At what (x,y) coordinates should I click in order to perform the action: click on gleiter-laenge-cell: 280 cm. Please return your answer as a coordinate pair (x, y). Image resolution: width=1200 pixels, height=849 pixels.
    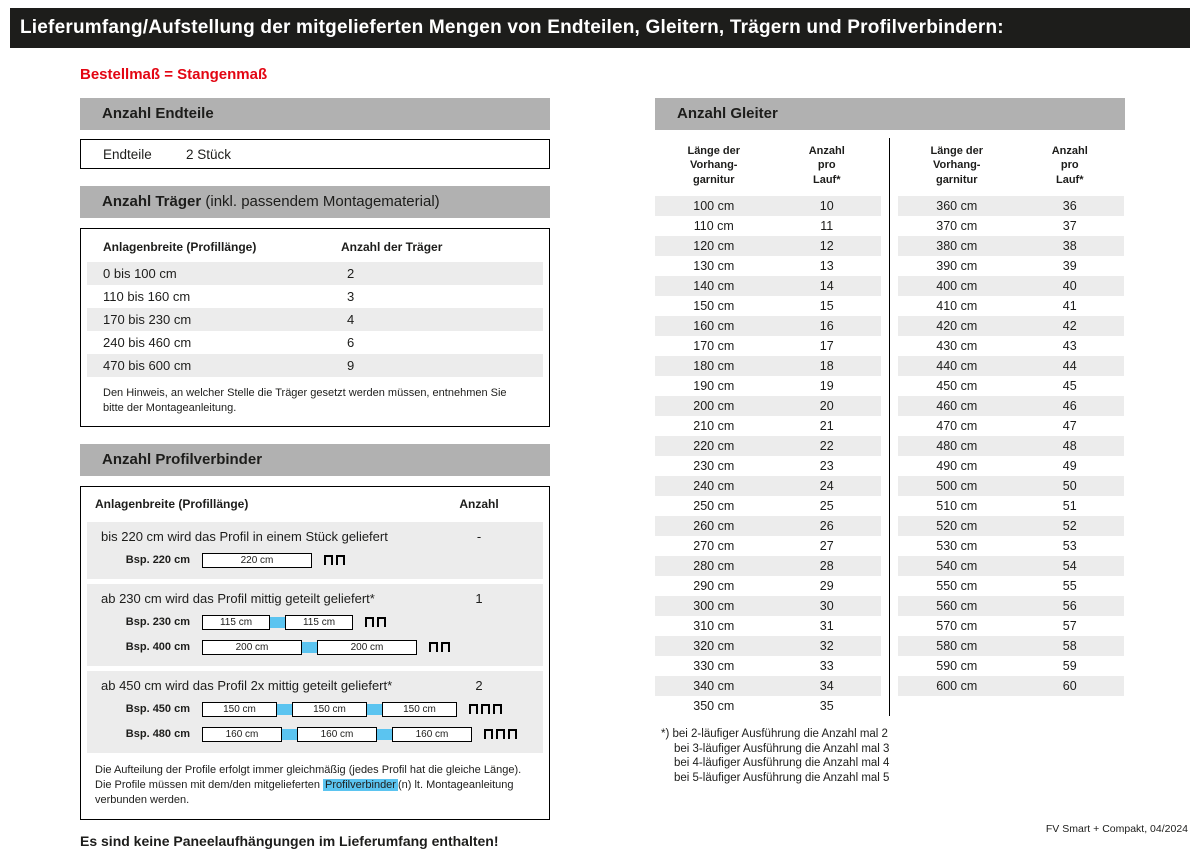
    Looking at the image, I should click on (714, 565).